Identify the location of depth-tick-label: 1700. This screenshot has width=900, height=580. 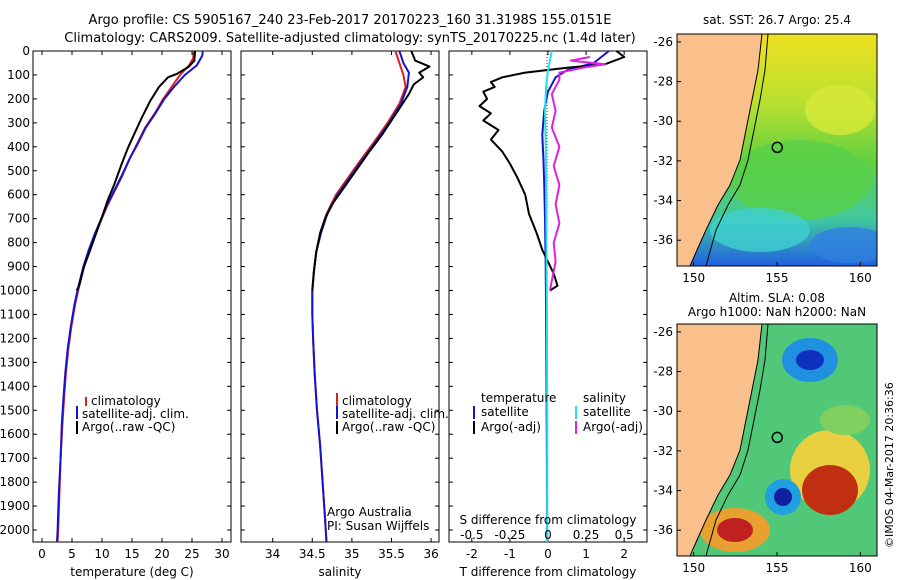
(15, 458).